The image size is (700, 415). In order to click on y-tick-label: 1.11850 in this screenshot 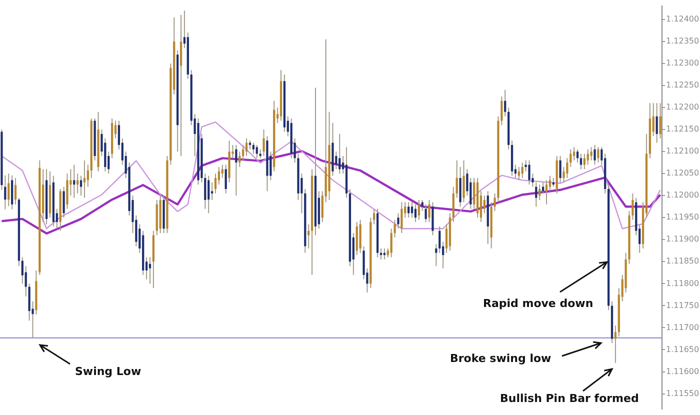, I will do `click(683, 261)`.